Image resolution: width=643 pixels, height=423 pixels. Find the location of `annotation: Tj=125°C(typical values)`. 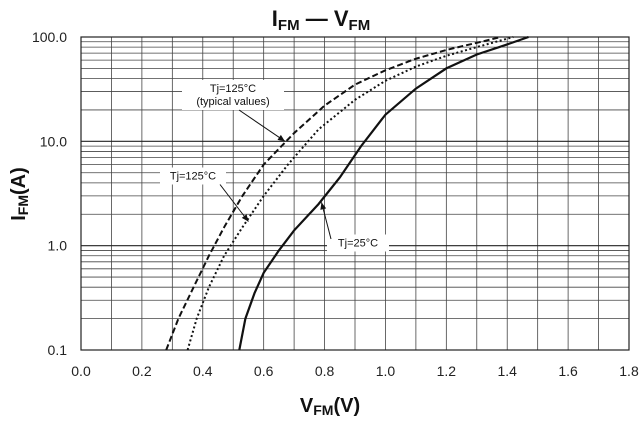

annotation: Tj=125°C(typical values) is located at coordinates (234, 111).